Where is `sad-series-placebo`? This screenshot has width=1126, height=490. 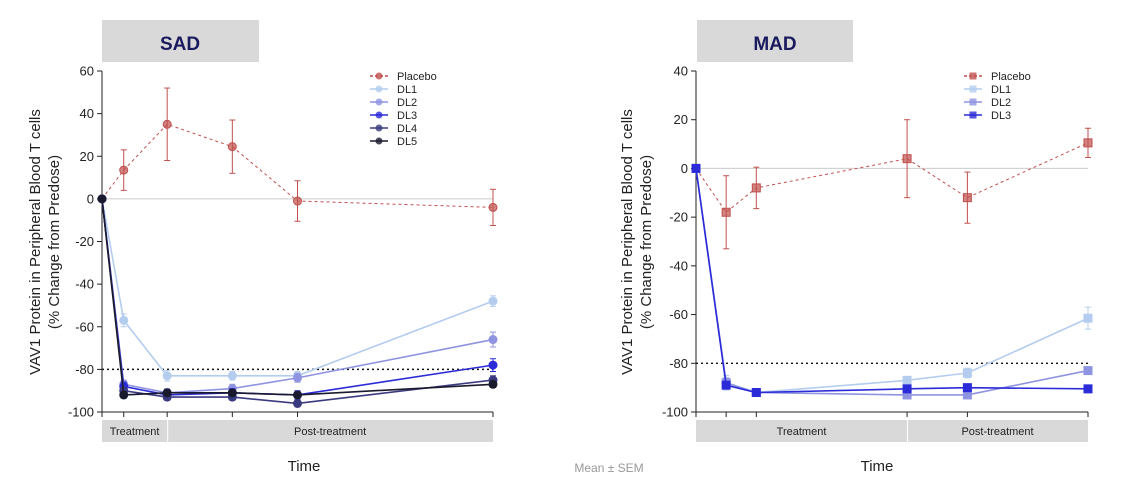 sad-series-placebo is located at coordinates (297, 157).